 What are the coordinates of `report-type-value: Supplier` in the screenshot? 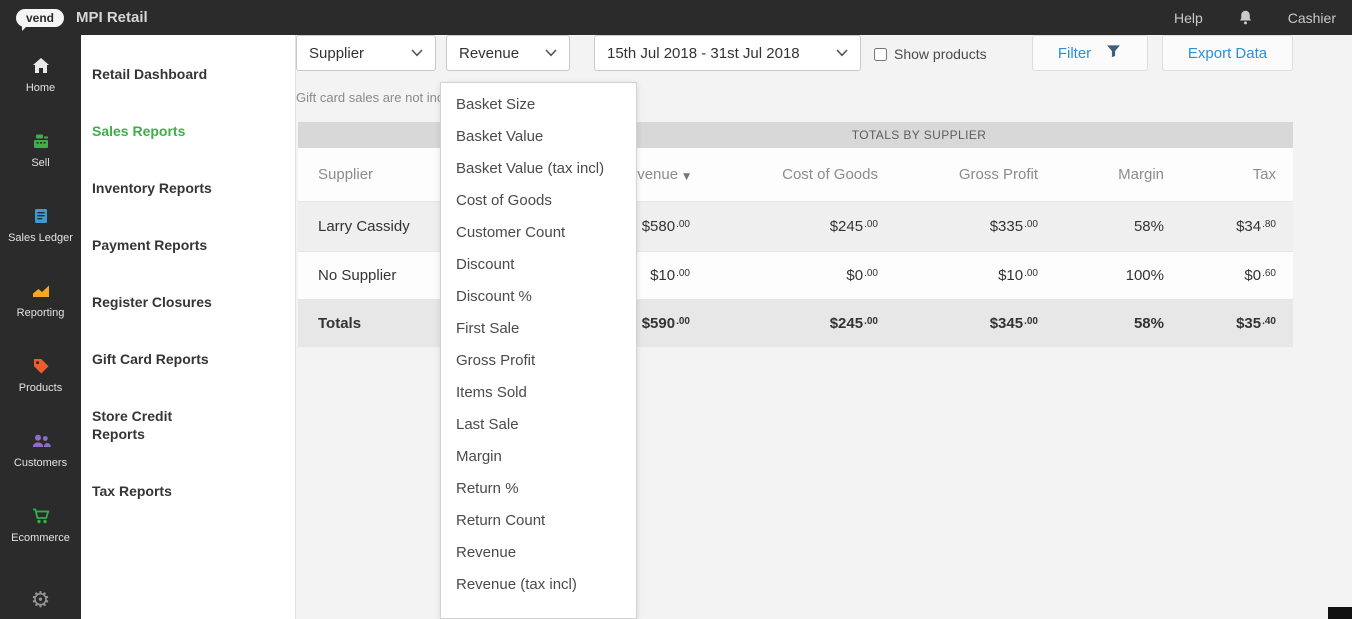 It's located at (337, 53).